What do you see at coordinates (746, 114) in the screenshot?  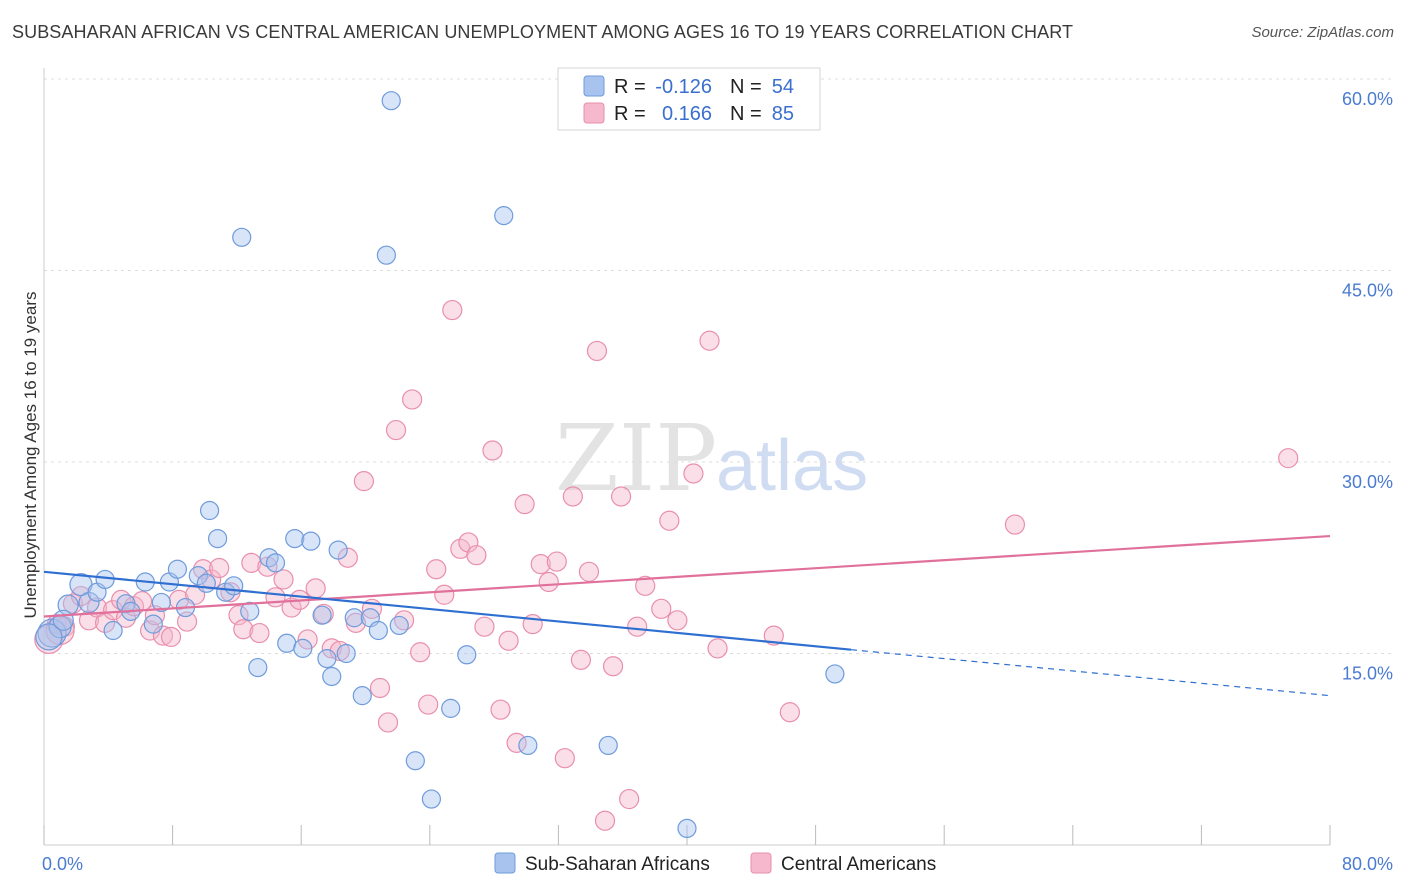 I see `legend-n-label-2: N =` at bounding box center [746, 114].